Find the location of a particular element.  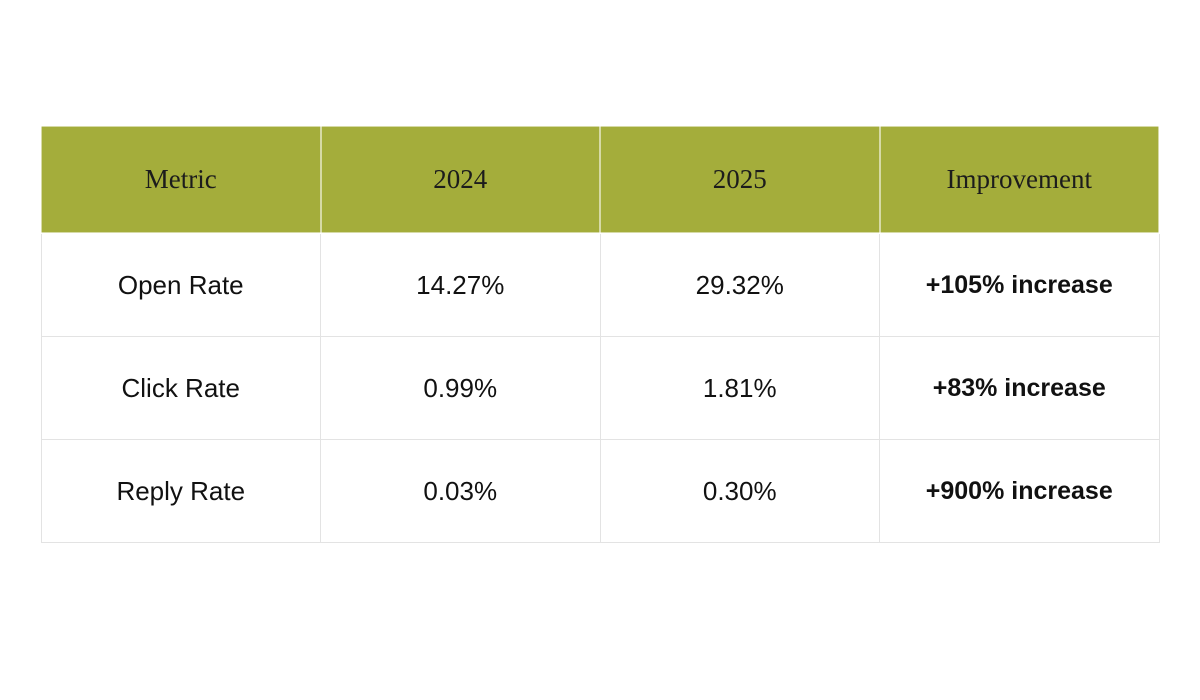

table-row-open-rate: Open Rate 14.27% 29.32% +105% increase is located at coordinates (600, 284).